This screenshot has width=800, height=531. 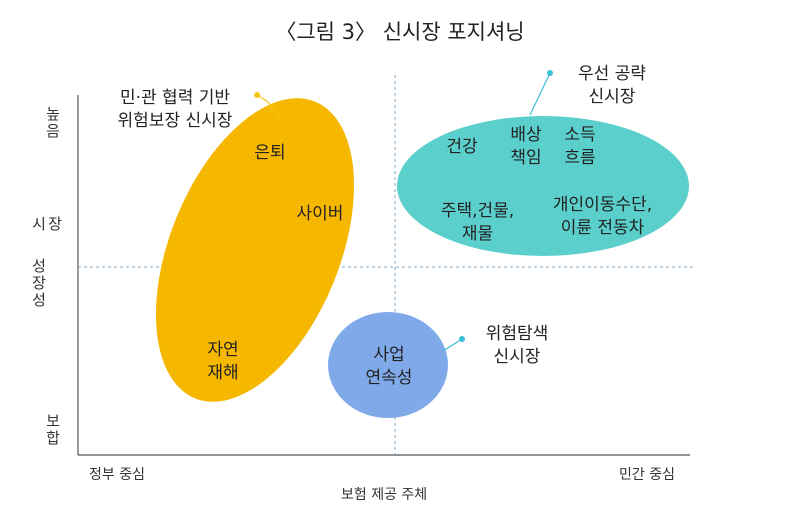 I want to click on item-business-1: 사업, so click(x=389, y=355).